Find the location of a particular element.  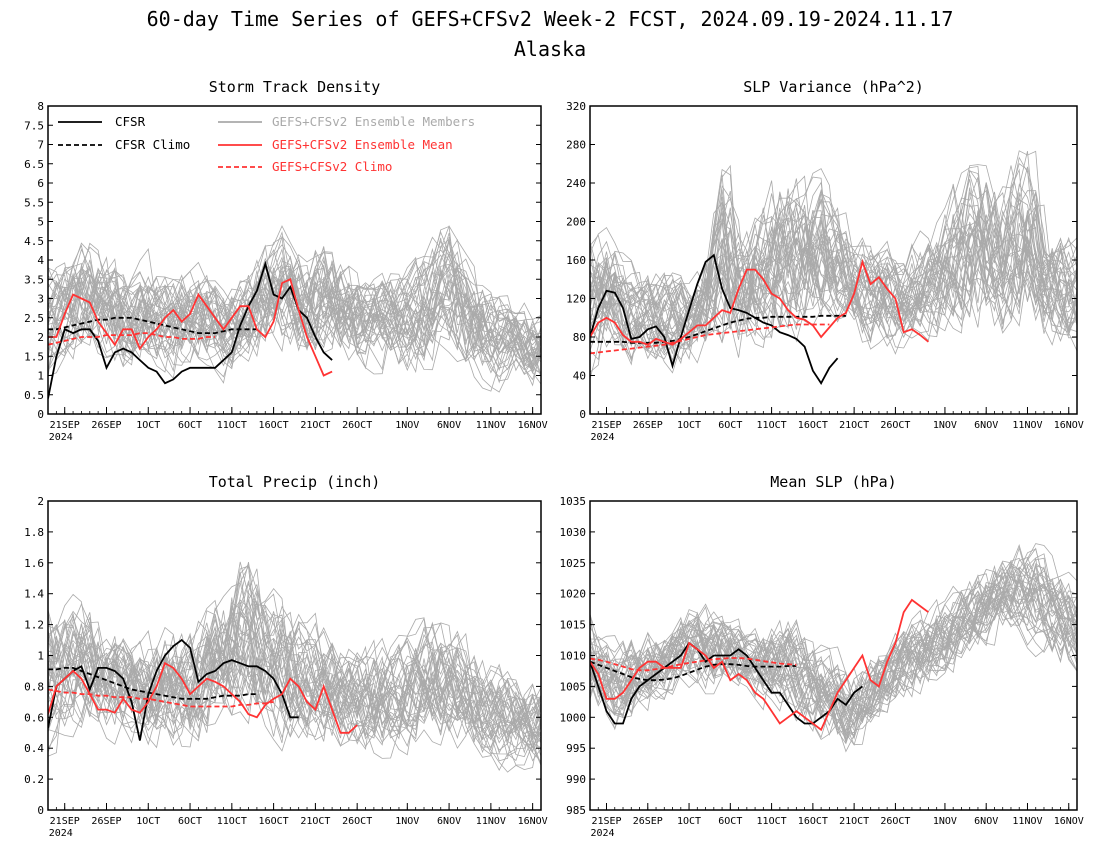

legend-label: CFSR Climo is located at coordinates (152, 144).